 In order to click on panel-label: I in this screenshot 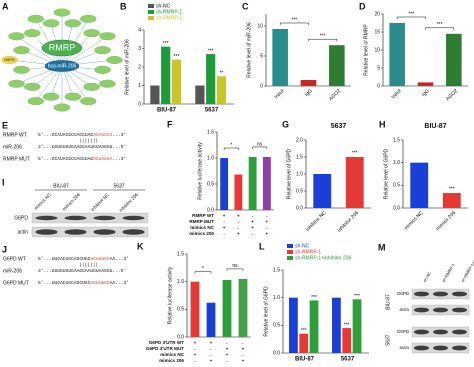, I will do `click(3, 182)`.